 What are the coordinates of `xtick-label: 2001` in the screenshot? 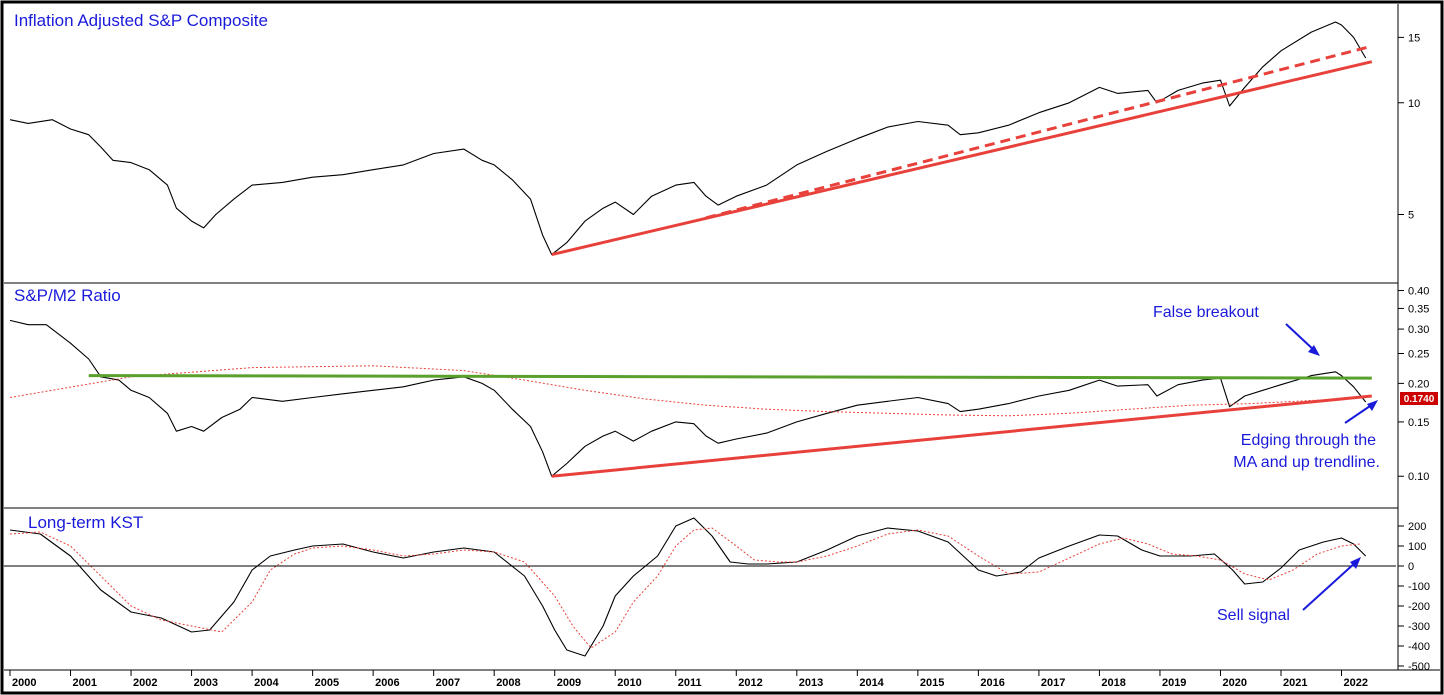 It's located at (85, 683).